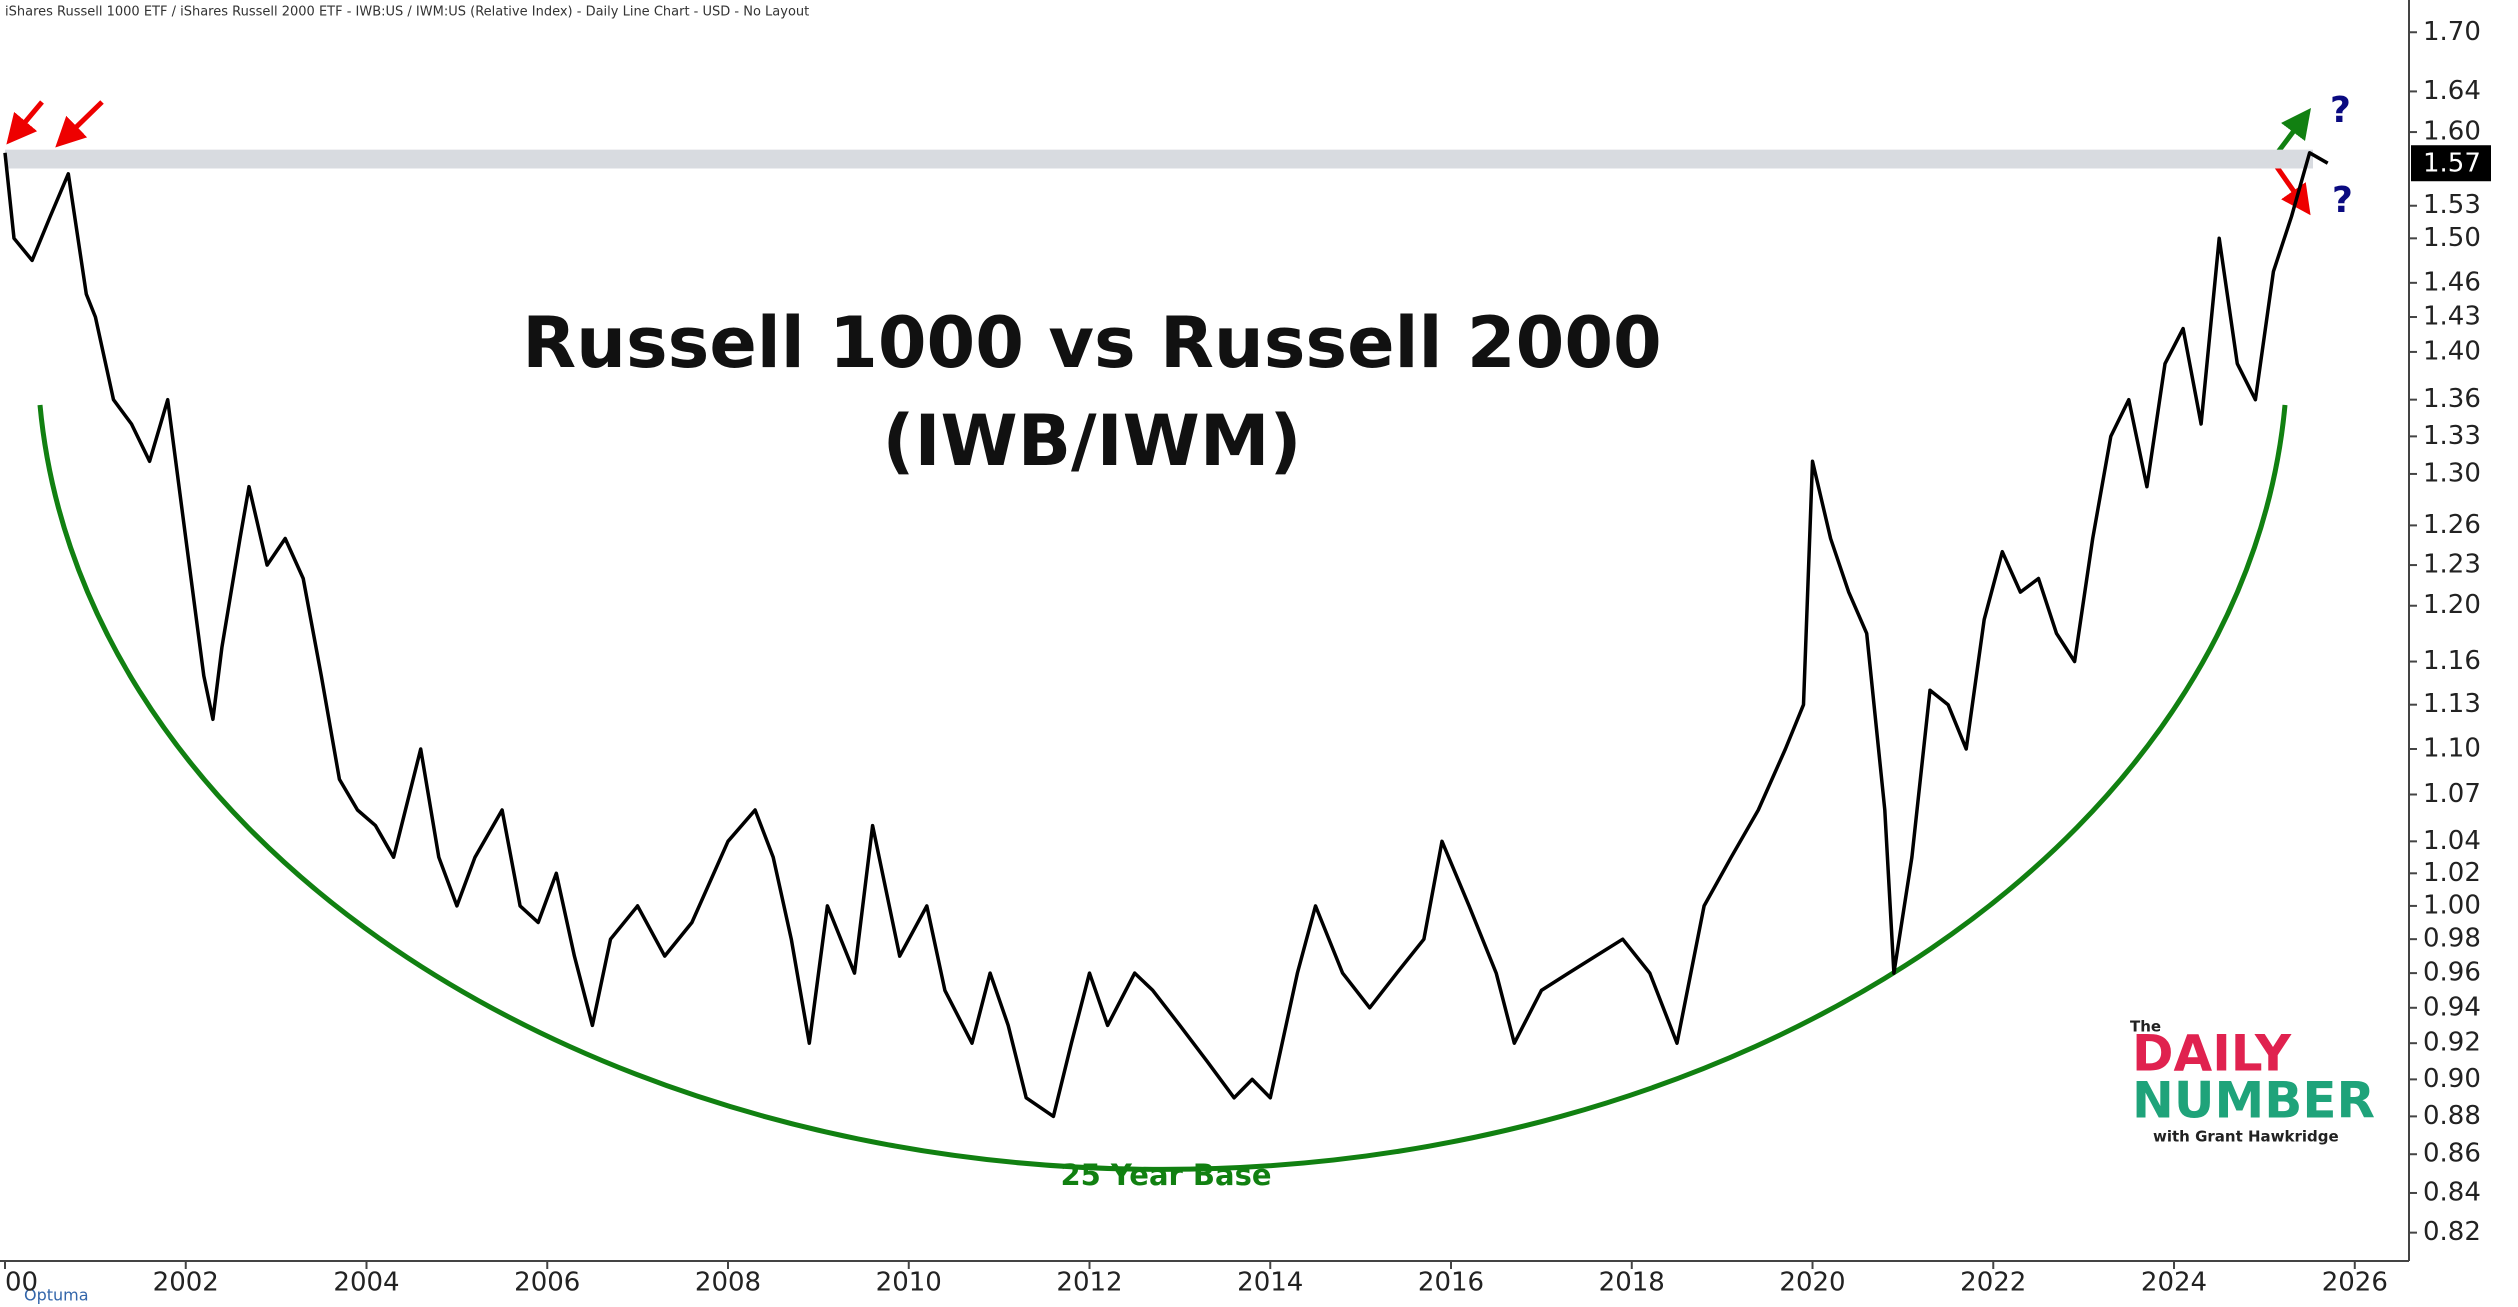 This screenshot has width=2518, height=1307. Describe the element at coordinates (1091, 343) in the screenshot. I see `chart-title: Russell 1000 vs Russell 2000` at that location.